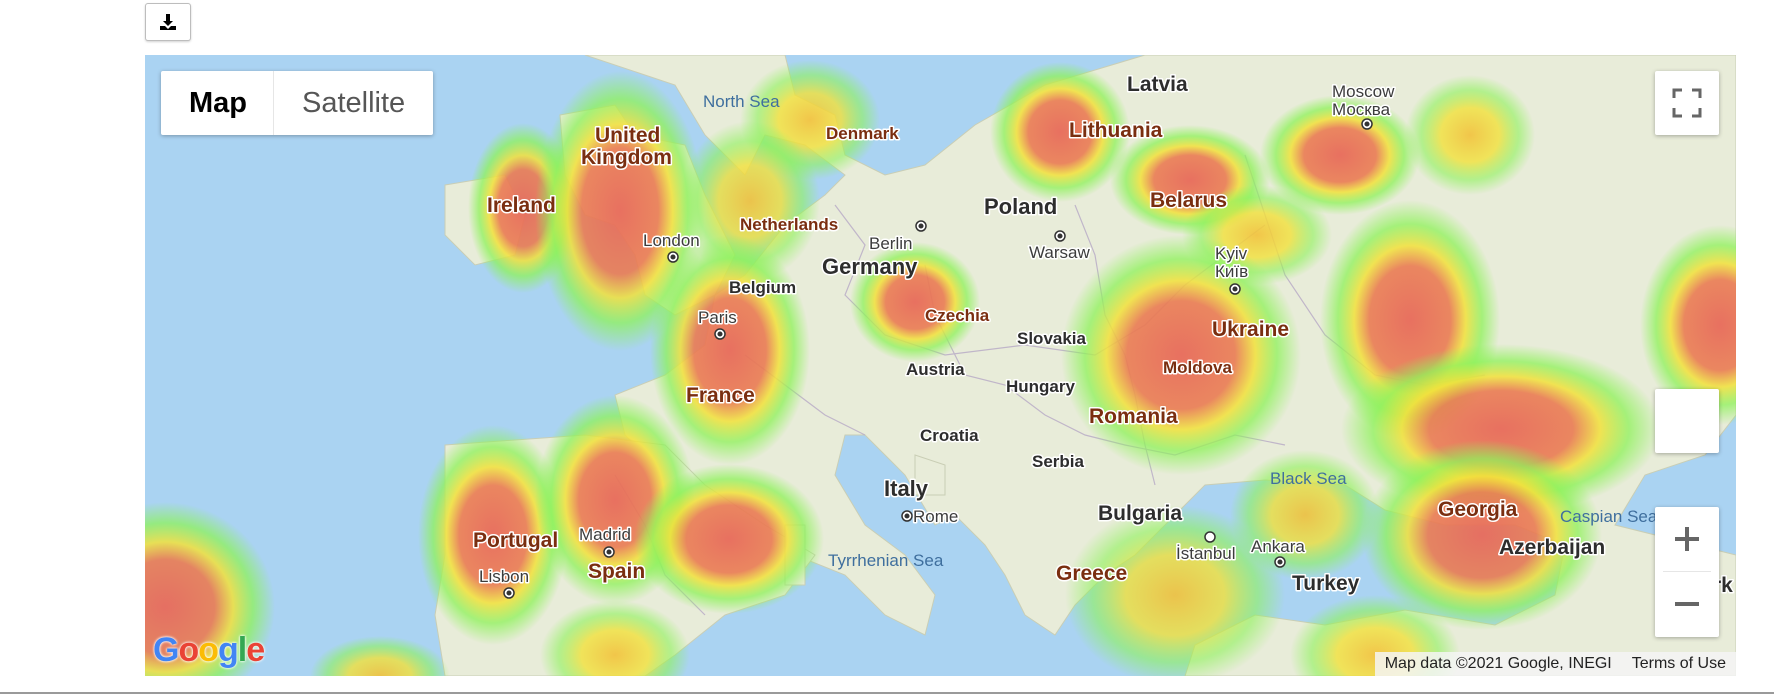  I want to click on label-berlin: Berlin, so click(890, 243).